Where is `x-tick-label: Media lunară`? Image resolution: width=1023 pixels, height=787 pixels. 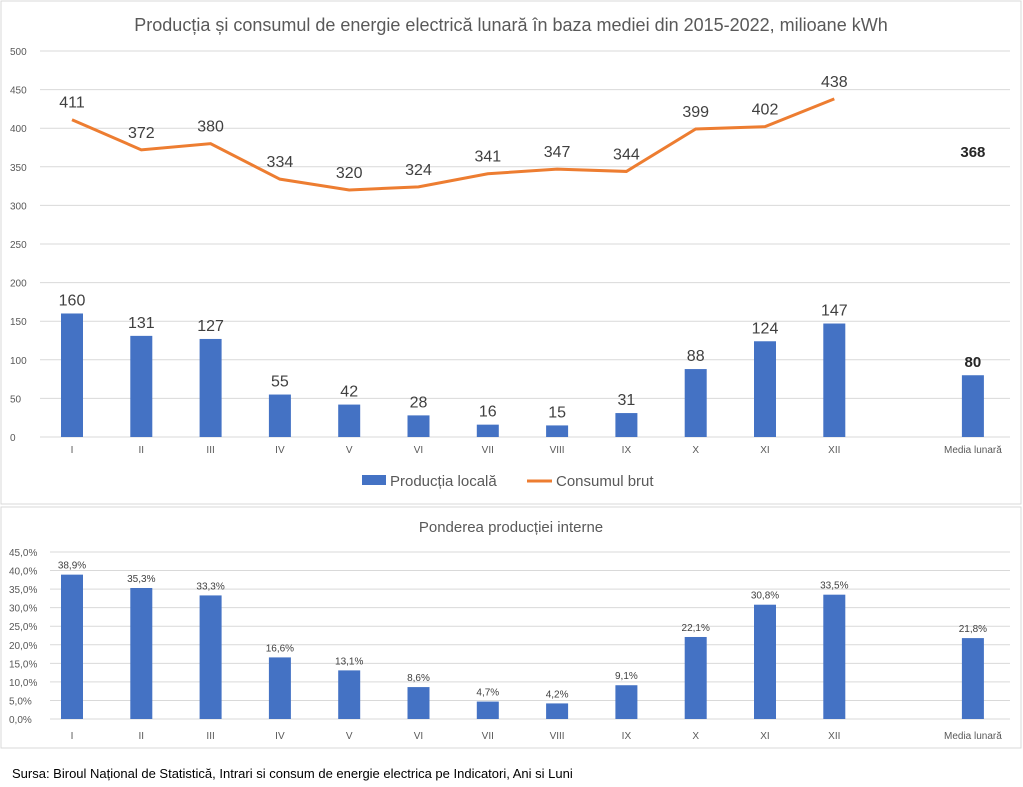 x-tick-label: Media lunară is located at coordinates (973, 450).